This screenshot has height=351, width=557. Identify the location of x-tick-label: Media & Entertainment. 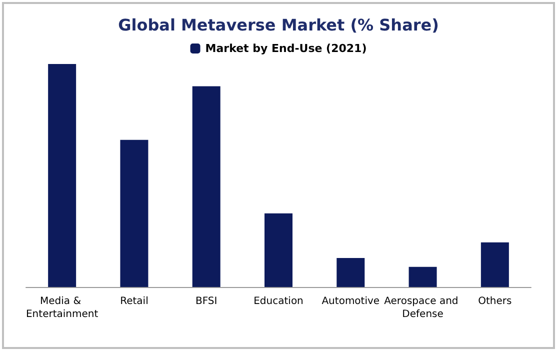
(62, 308).